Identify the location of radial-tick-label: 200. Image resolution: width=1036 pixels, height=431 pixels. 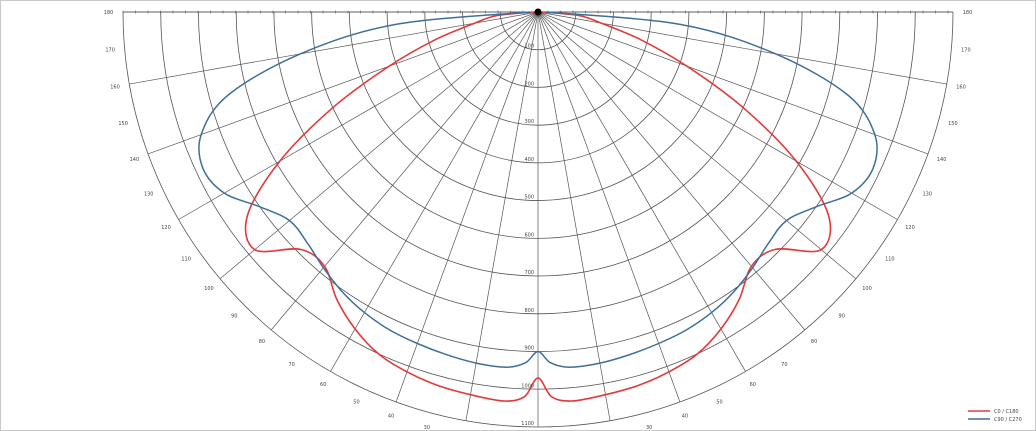
(529, 84).